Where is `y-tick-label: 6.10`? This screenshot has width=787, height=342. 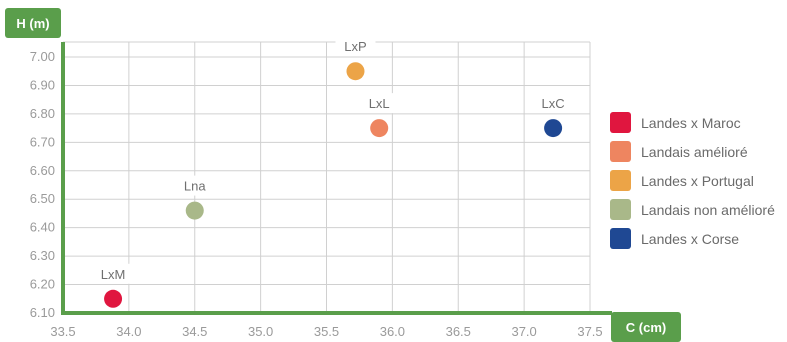
y-tick-label: 6.10 is located at coordinates (42, 312).